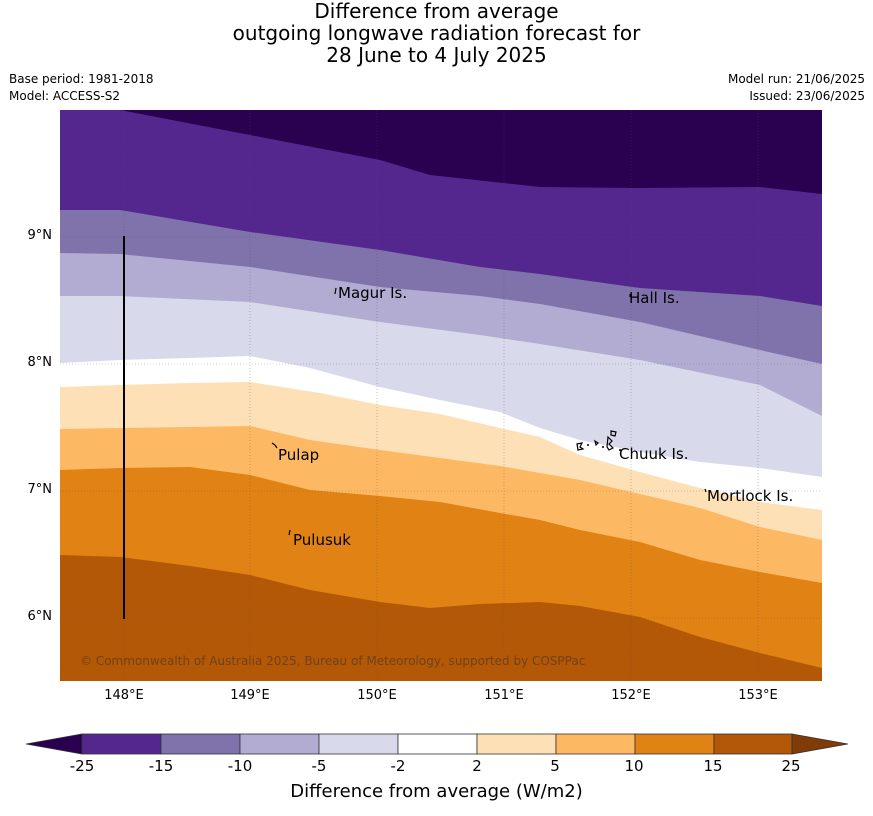  I want to click on colorbar-label: Difference from average (W/m2), so click(436, 791).